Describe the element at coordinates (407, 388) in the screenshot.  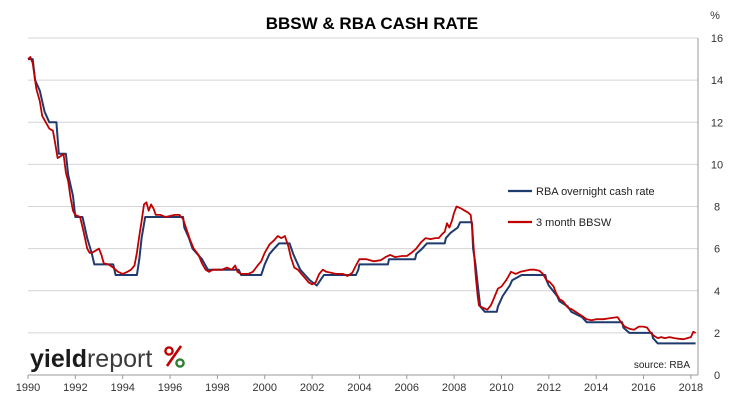
I see `x-tick-label: 2006` at that location.